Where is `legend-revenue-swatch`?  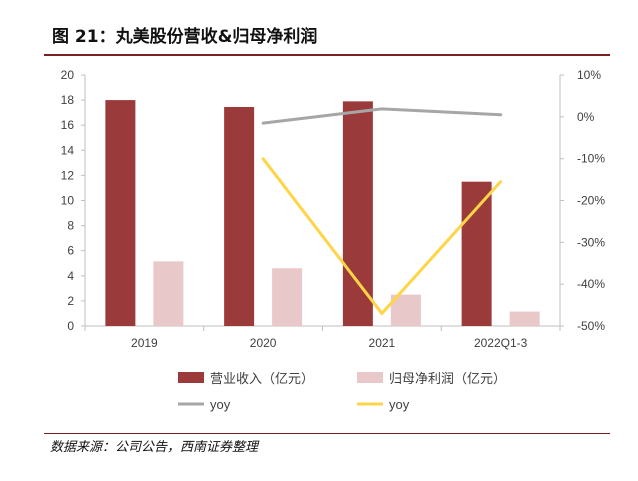 legend-revenue-swatch is located at coordinates (191, 377).